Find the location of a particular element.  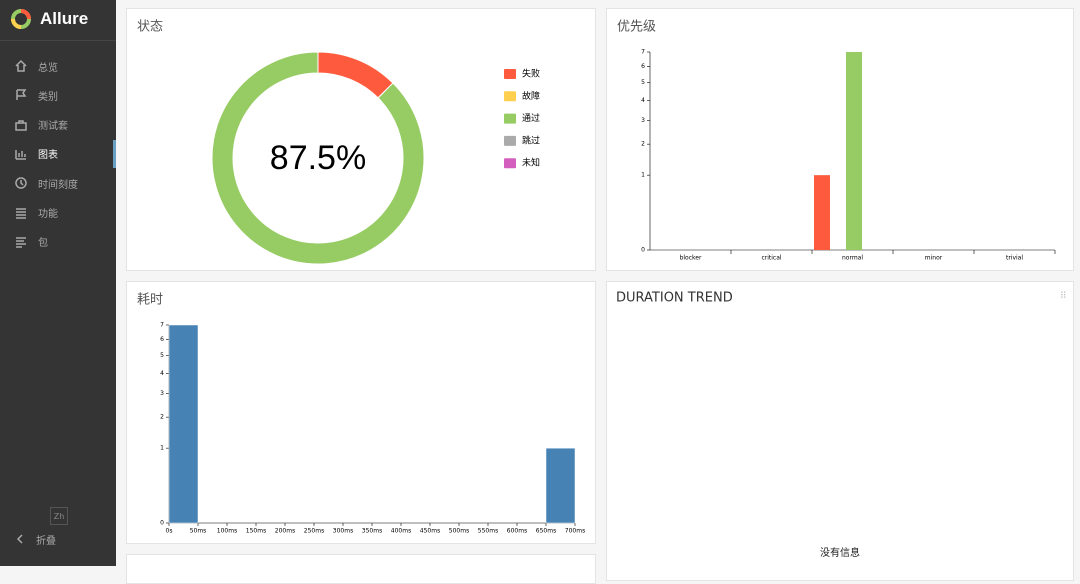

center-label: 87.5% is located at coordinates (318, 158).